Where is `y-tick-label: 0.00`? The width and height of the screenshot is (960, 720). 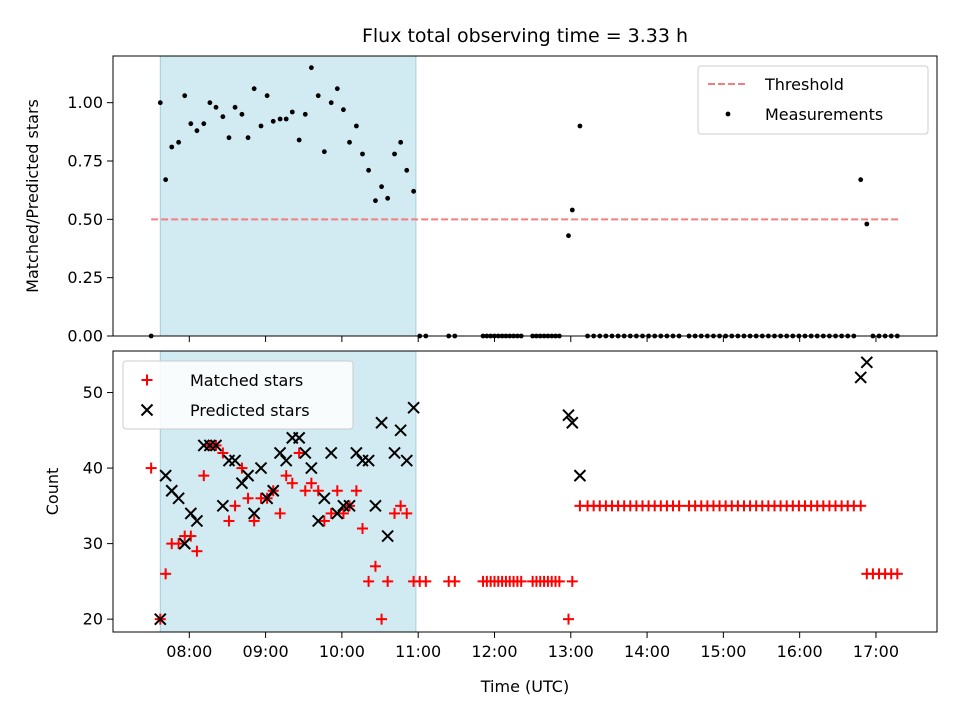 y-tick-label: 0.00 is located at coordinates (85, 336).